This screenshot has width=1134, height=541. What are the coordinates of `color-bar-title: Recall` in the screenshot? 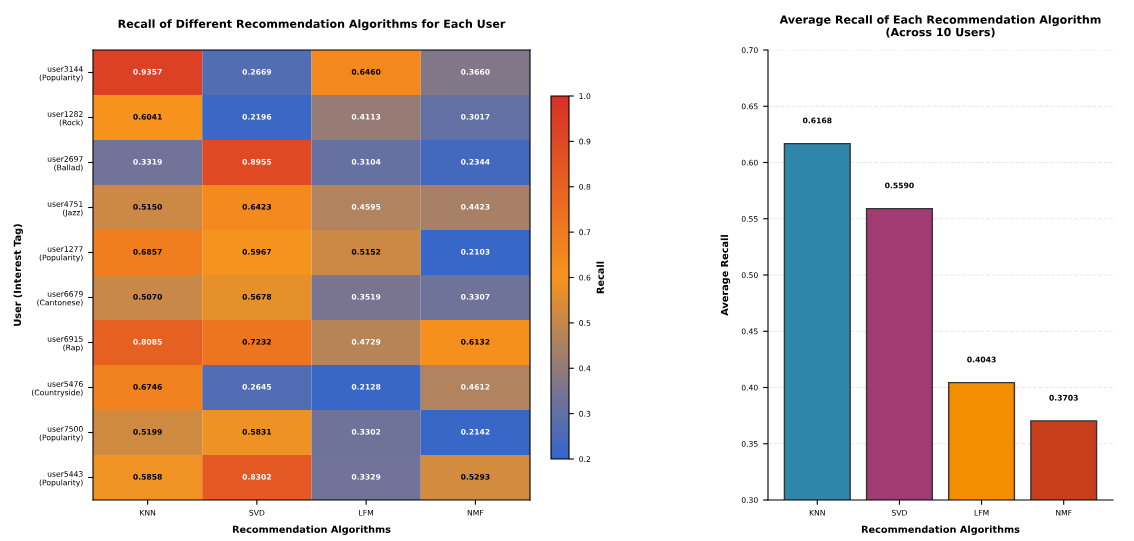 It's located at (600, 277).